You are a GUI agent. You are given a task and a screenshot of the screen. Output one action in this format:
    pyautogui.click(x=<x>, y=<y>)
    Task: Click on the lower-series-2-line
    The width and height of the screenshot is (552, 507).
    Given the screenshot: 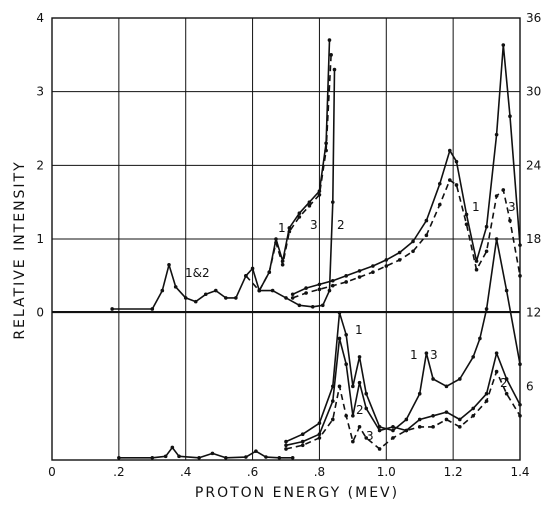 What is the action you would take?
    pyautogui.click(x=403, y=392)
    